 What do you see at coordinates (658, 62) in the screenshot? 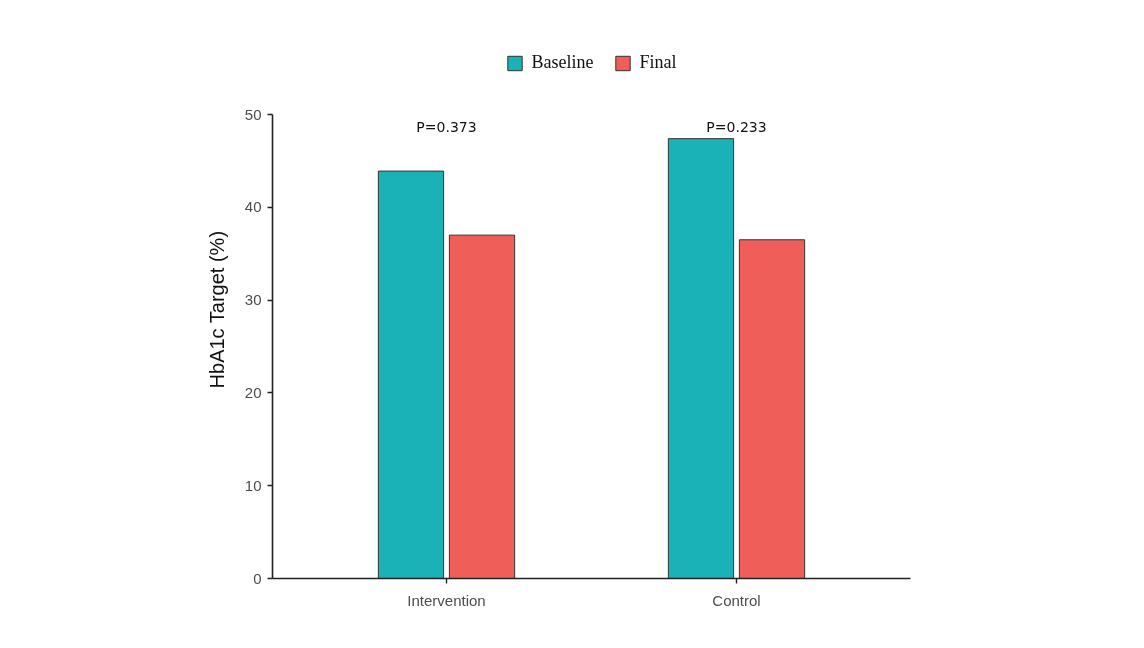
I see `legend-label: Final` at bounding box center [658, 62].